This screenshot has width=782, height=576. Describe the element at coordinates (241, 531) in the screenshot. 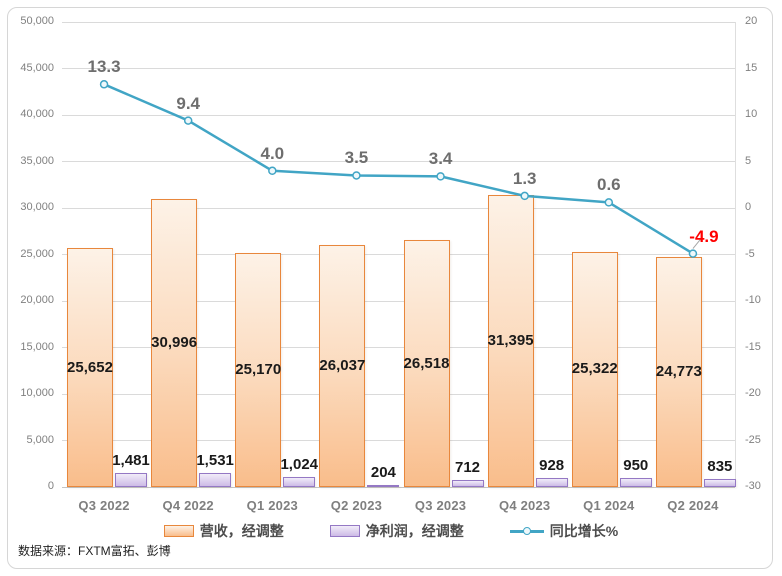

I see `legend-label-revenue: 营收，经调整` at that location.